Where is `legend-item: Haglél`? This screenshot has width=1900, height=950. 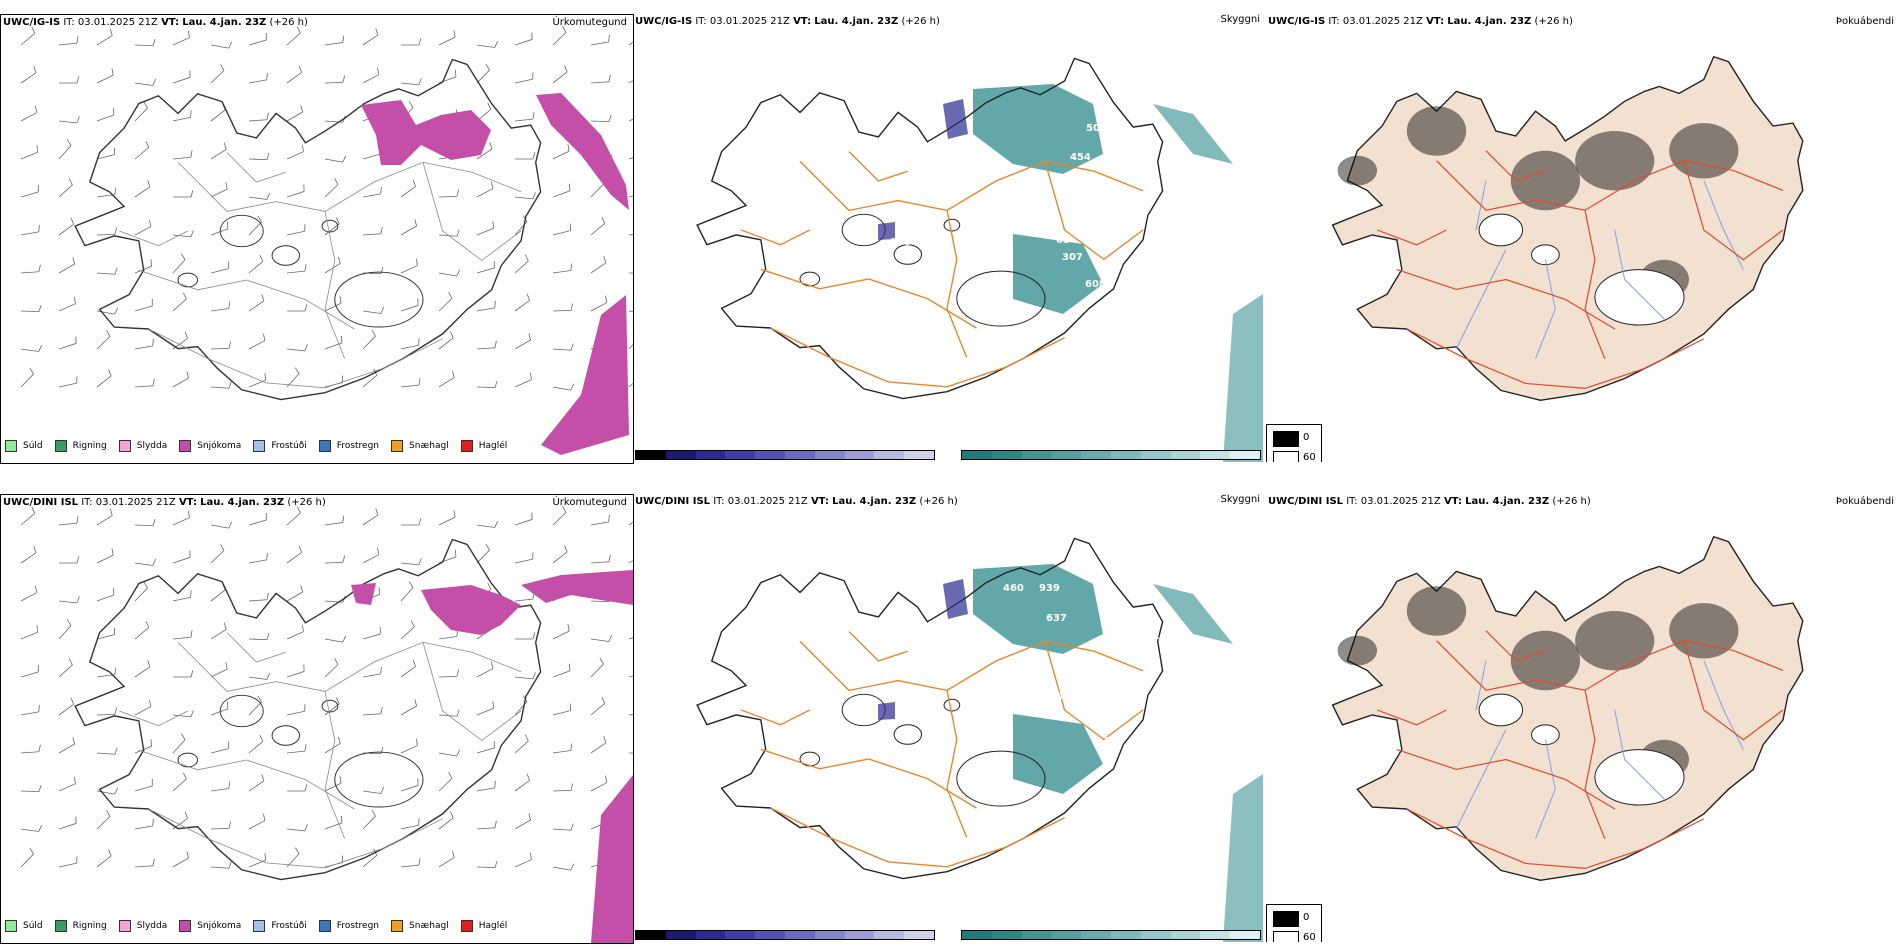
legend-item: Haglél is located at coordinates (483, 446).